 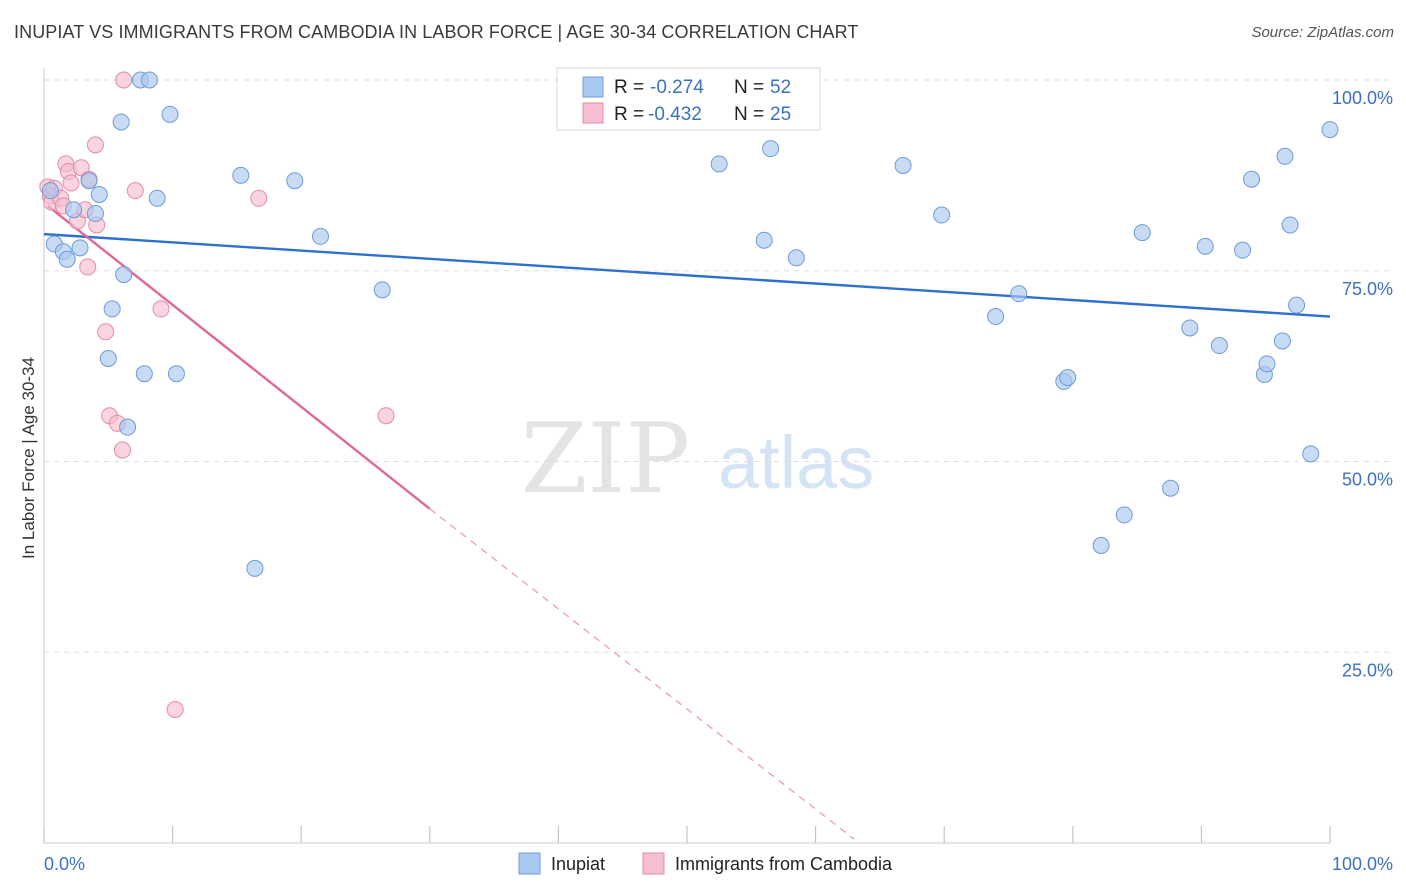 I want to click on legend-n-label-2: N =, so click(x=749, y=114).